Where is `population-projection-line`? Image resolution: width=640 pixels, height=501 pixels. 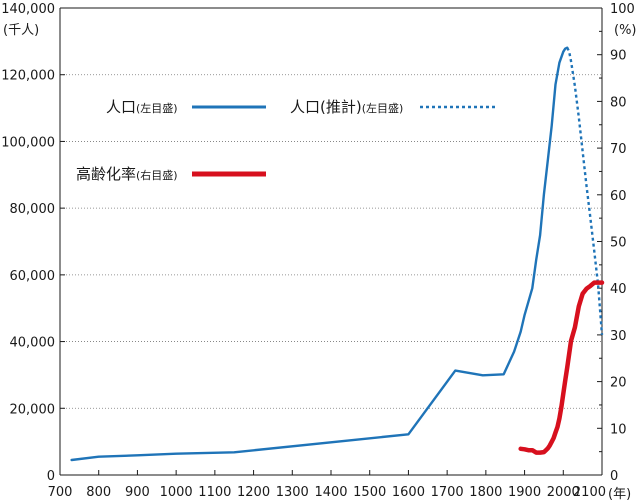 population-projection-line is located at coordinates (585, 191).